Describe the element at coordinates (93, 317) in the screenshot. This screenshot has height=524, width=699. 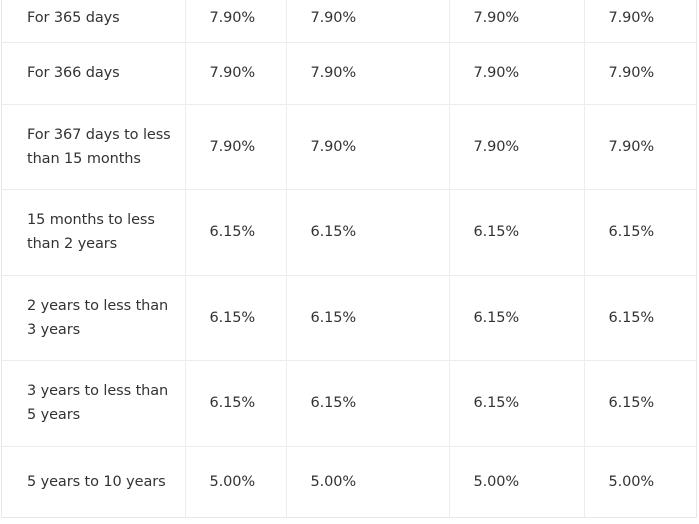
I see `tenure-cell: 2 years to less than 3 years` at that location.